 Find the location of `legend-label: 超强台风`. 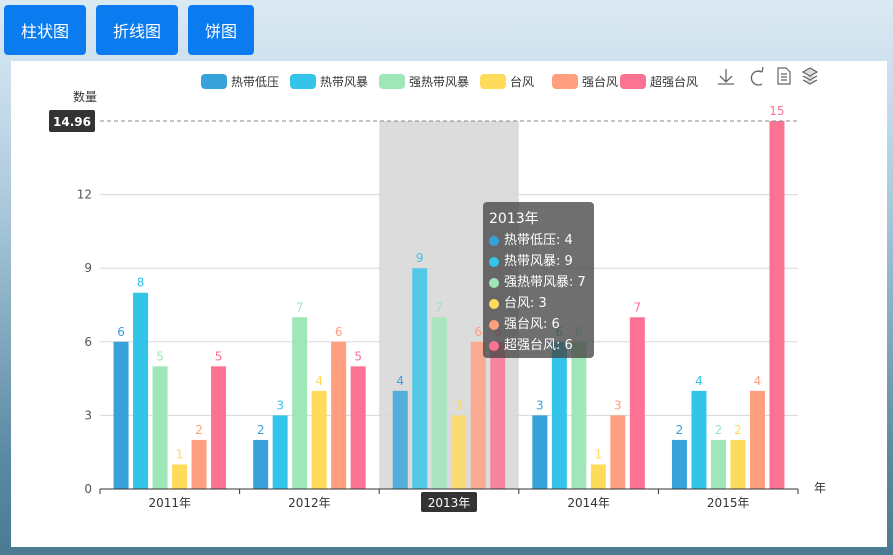

legend-label: 超强台风 is located at coordinates (674, 81).